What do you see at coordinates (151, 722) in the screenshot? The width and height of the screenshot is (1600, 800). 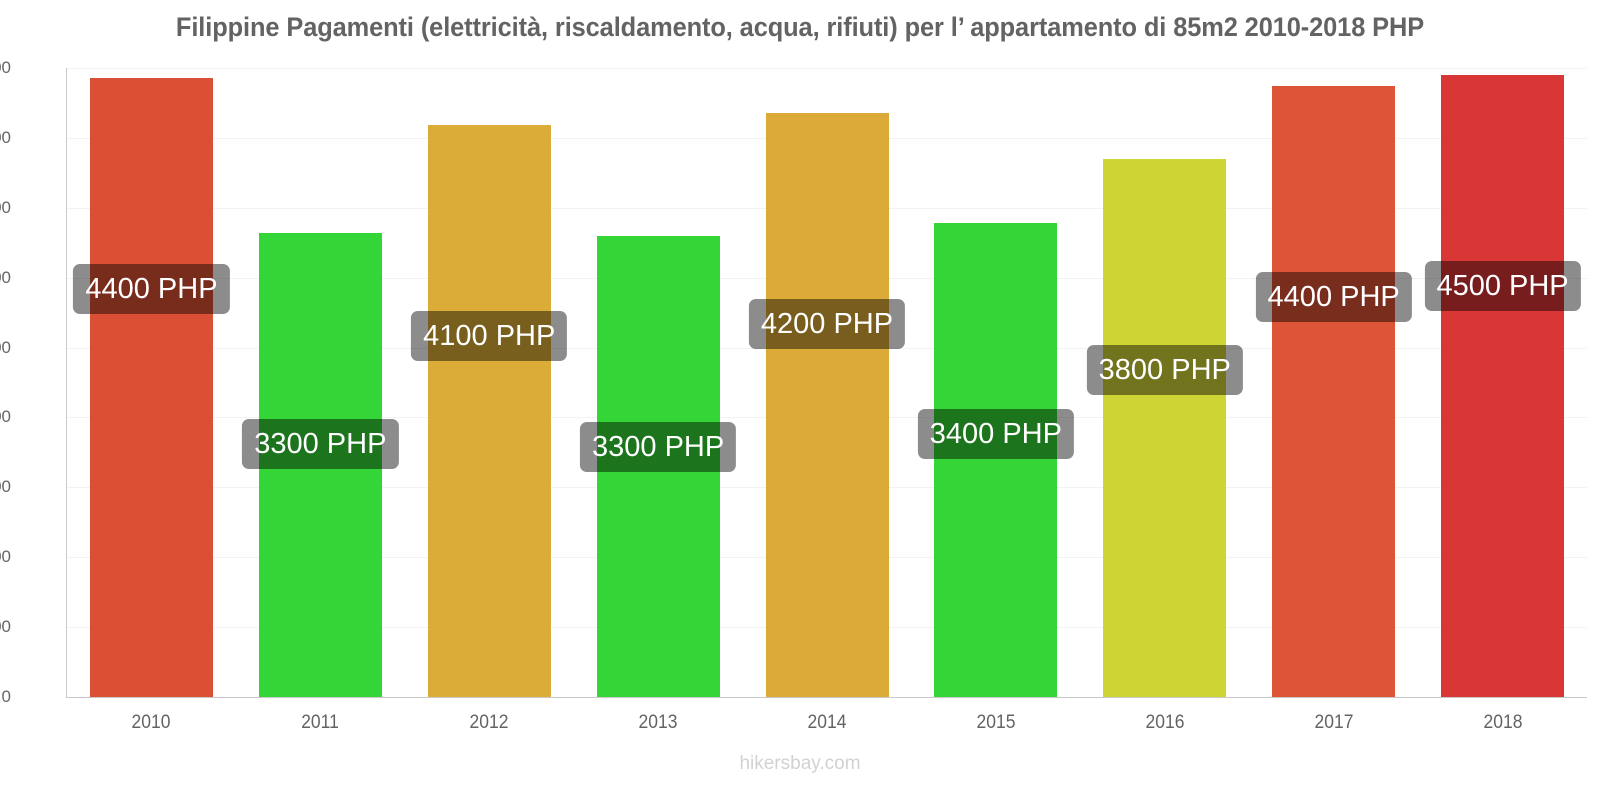 I see `x-axis-tick-label: 2010` at bounding box center [151, 722].